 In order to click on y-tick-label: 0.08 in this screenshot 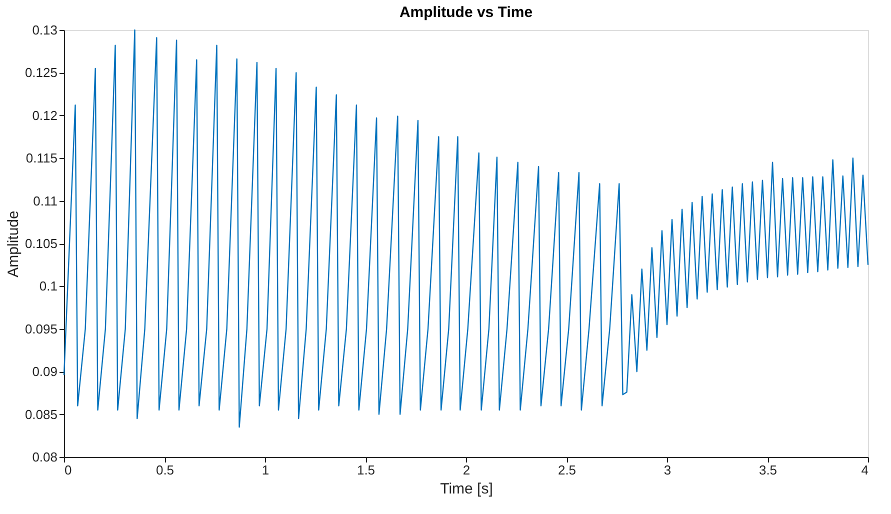, I will do `click(45, 457)`.